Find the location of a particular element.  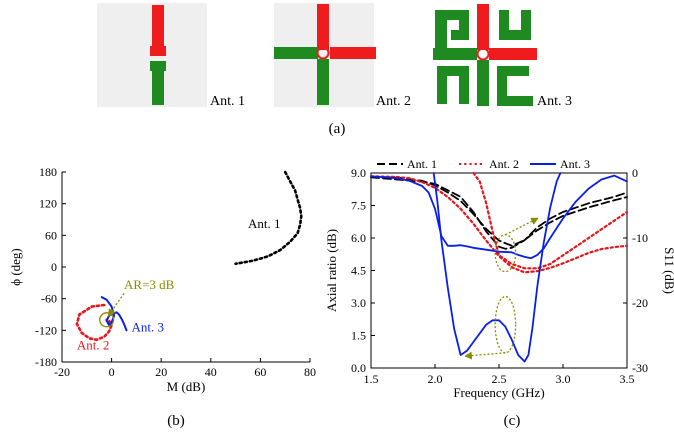

x-tick-label: -20 is located at coordinates (62, 372).